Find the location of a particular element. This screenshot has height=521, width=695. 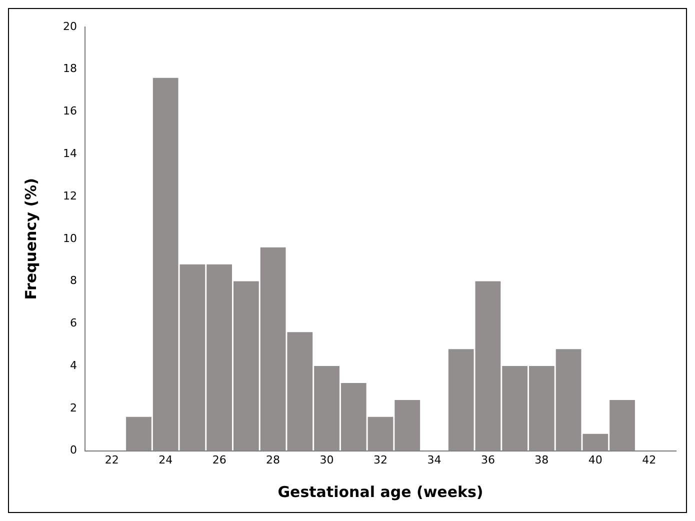

y-tick-label: 10 is located at coordinates (69, 238).